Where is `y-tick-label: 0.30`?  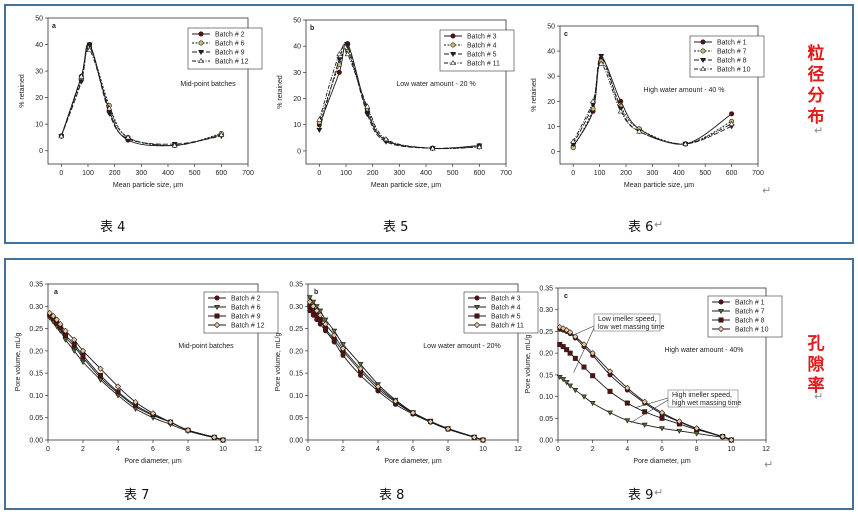 y-tick-label: 0.30 is located at coordinates (546, 310).